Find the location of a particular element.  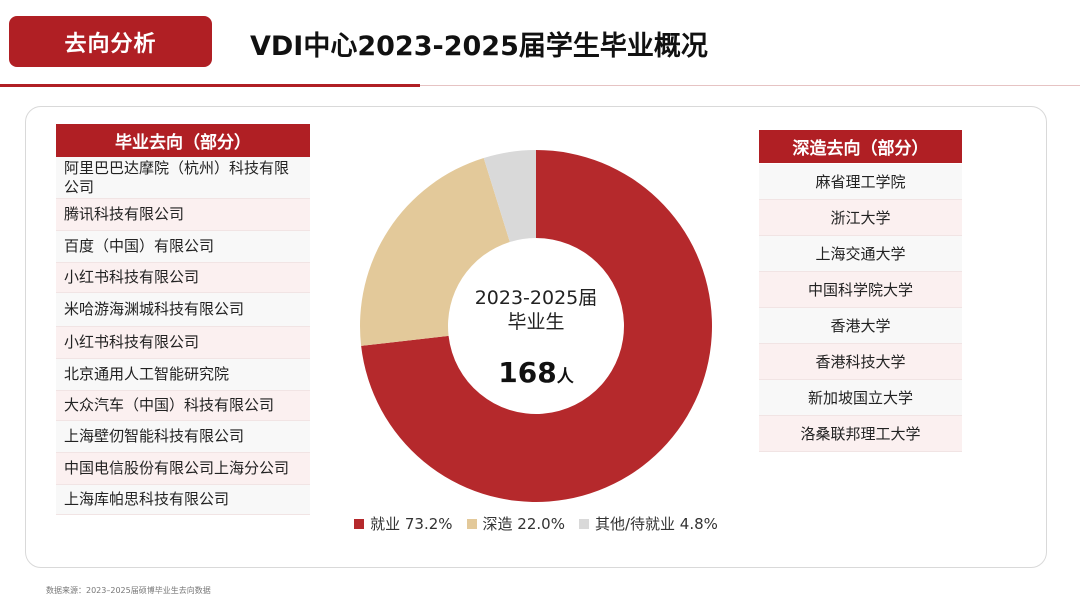

study-list-item: 洛桑联邦理工大学 is located at coordinates (860, 434).